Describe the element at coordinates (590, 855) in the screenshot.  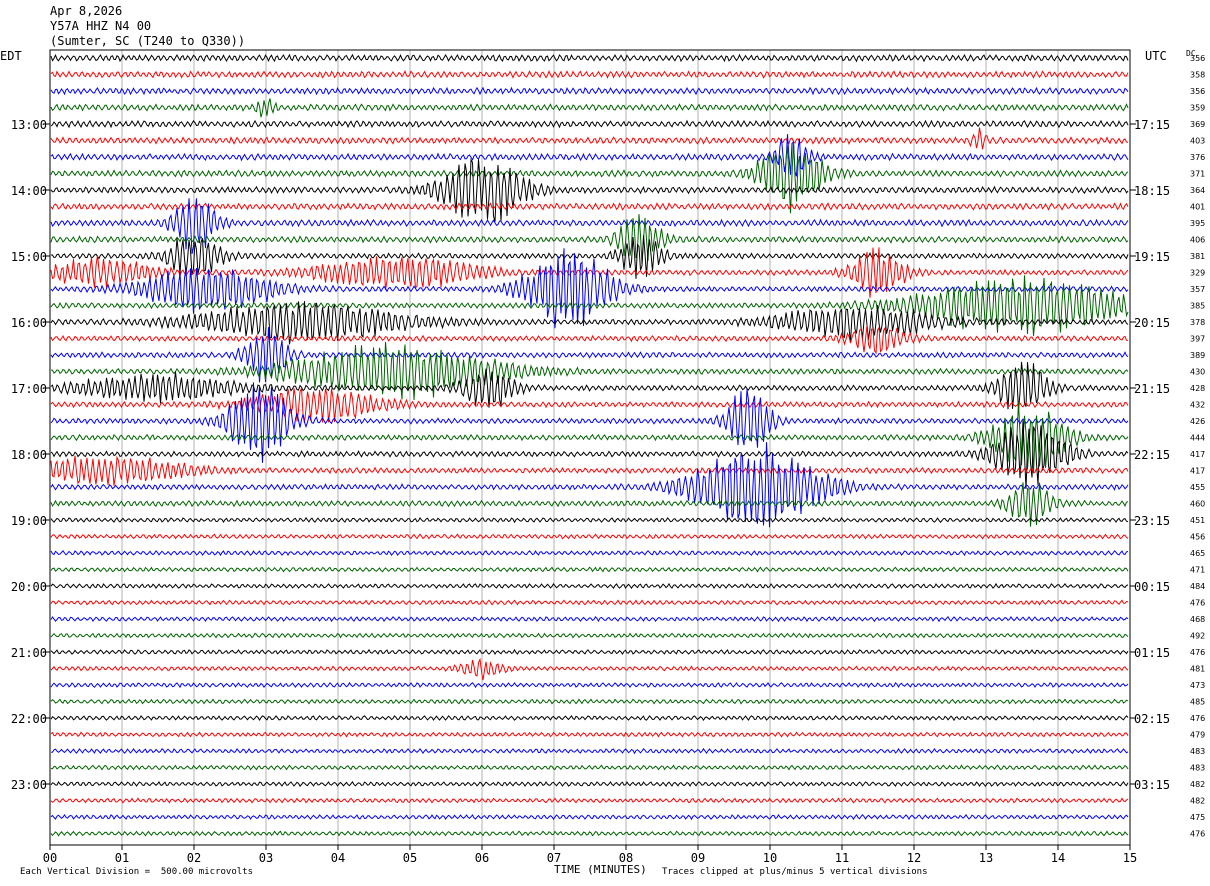
I see `x-axis-ticks: 00 01 02 03 04 05 06 07 08 09 10 11 12 13 14 15` at that location.